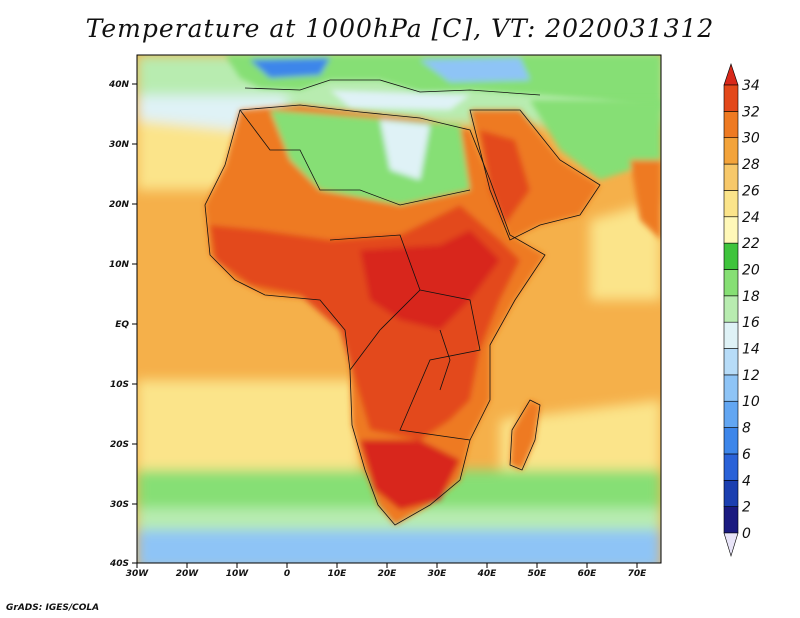  Describe the element at coordinates (122, 325) in the screenshot. I see `lat-label-eq: EQ` at that location.